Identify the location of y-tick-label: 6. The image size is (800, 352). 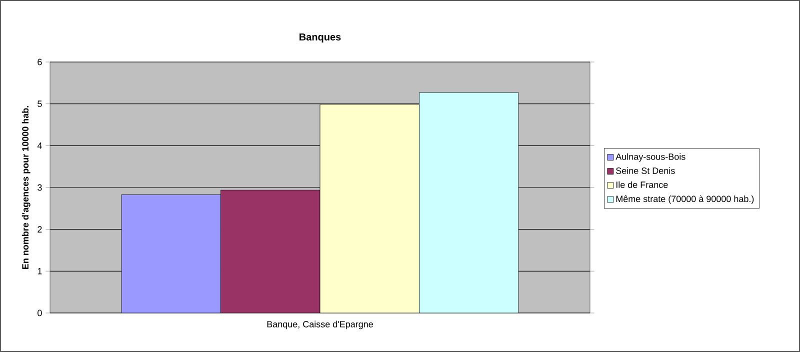
(40, 62).